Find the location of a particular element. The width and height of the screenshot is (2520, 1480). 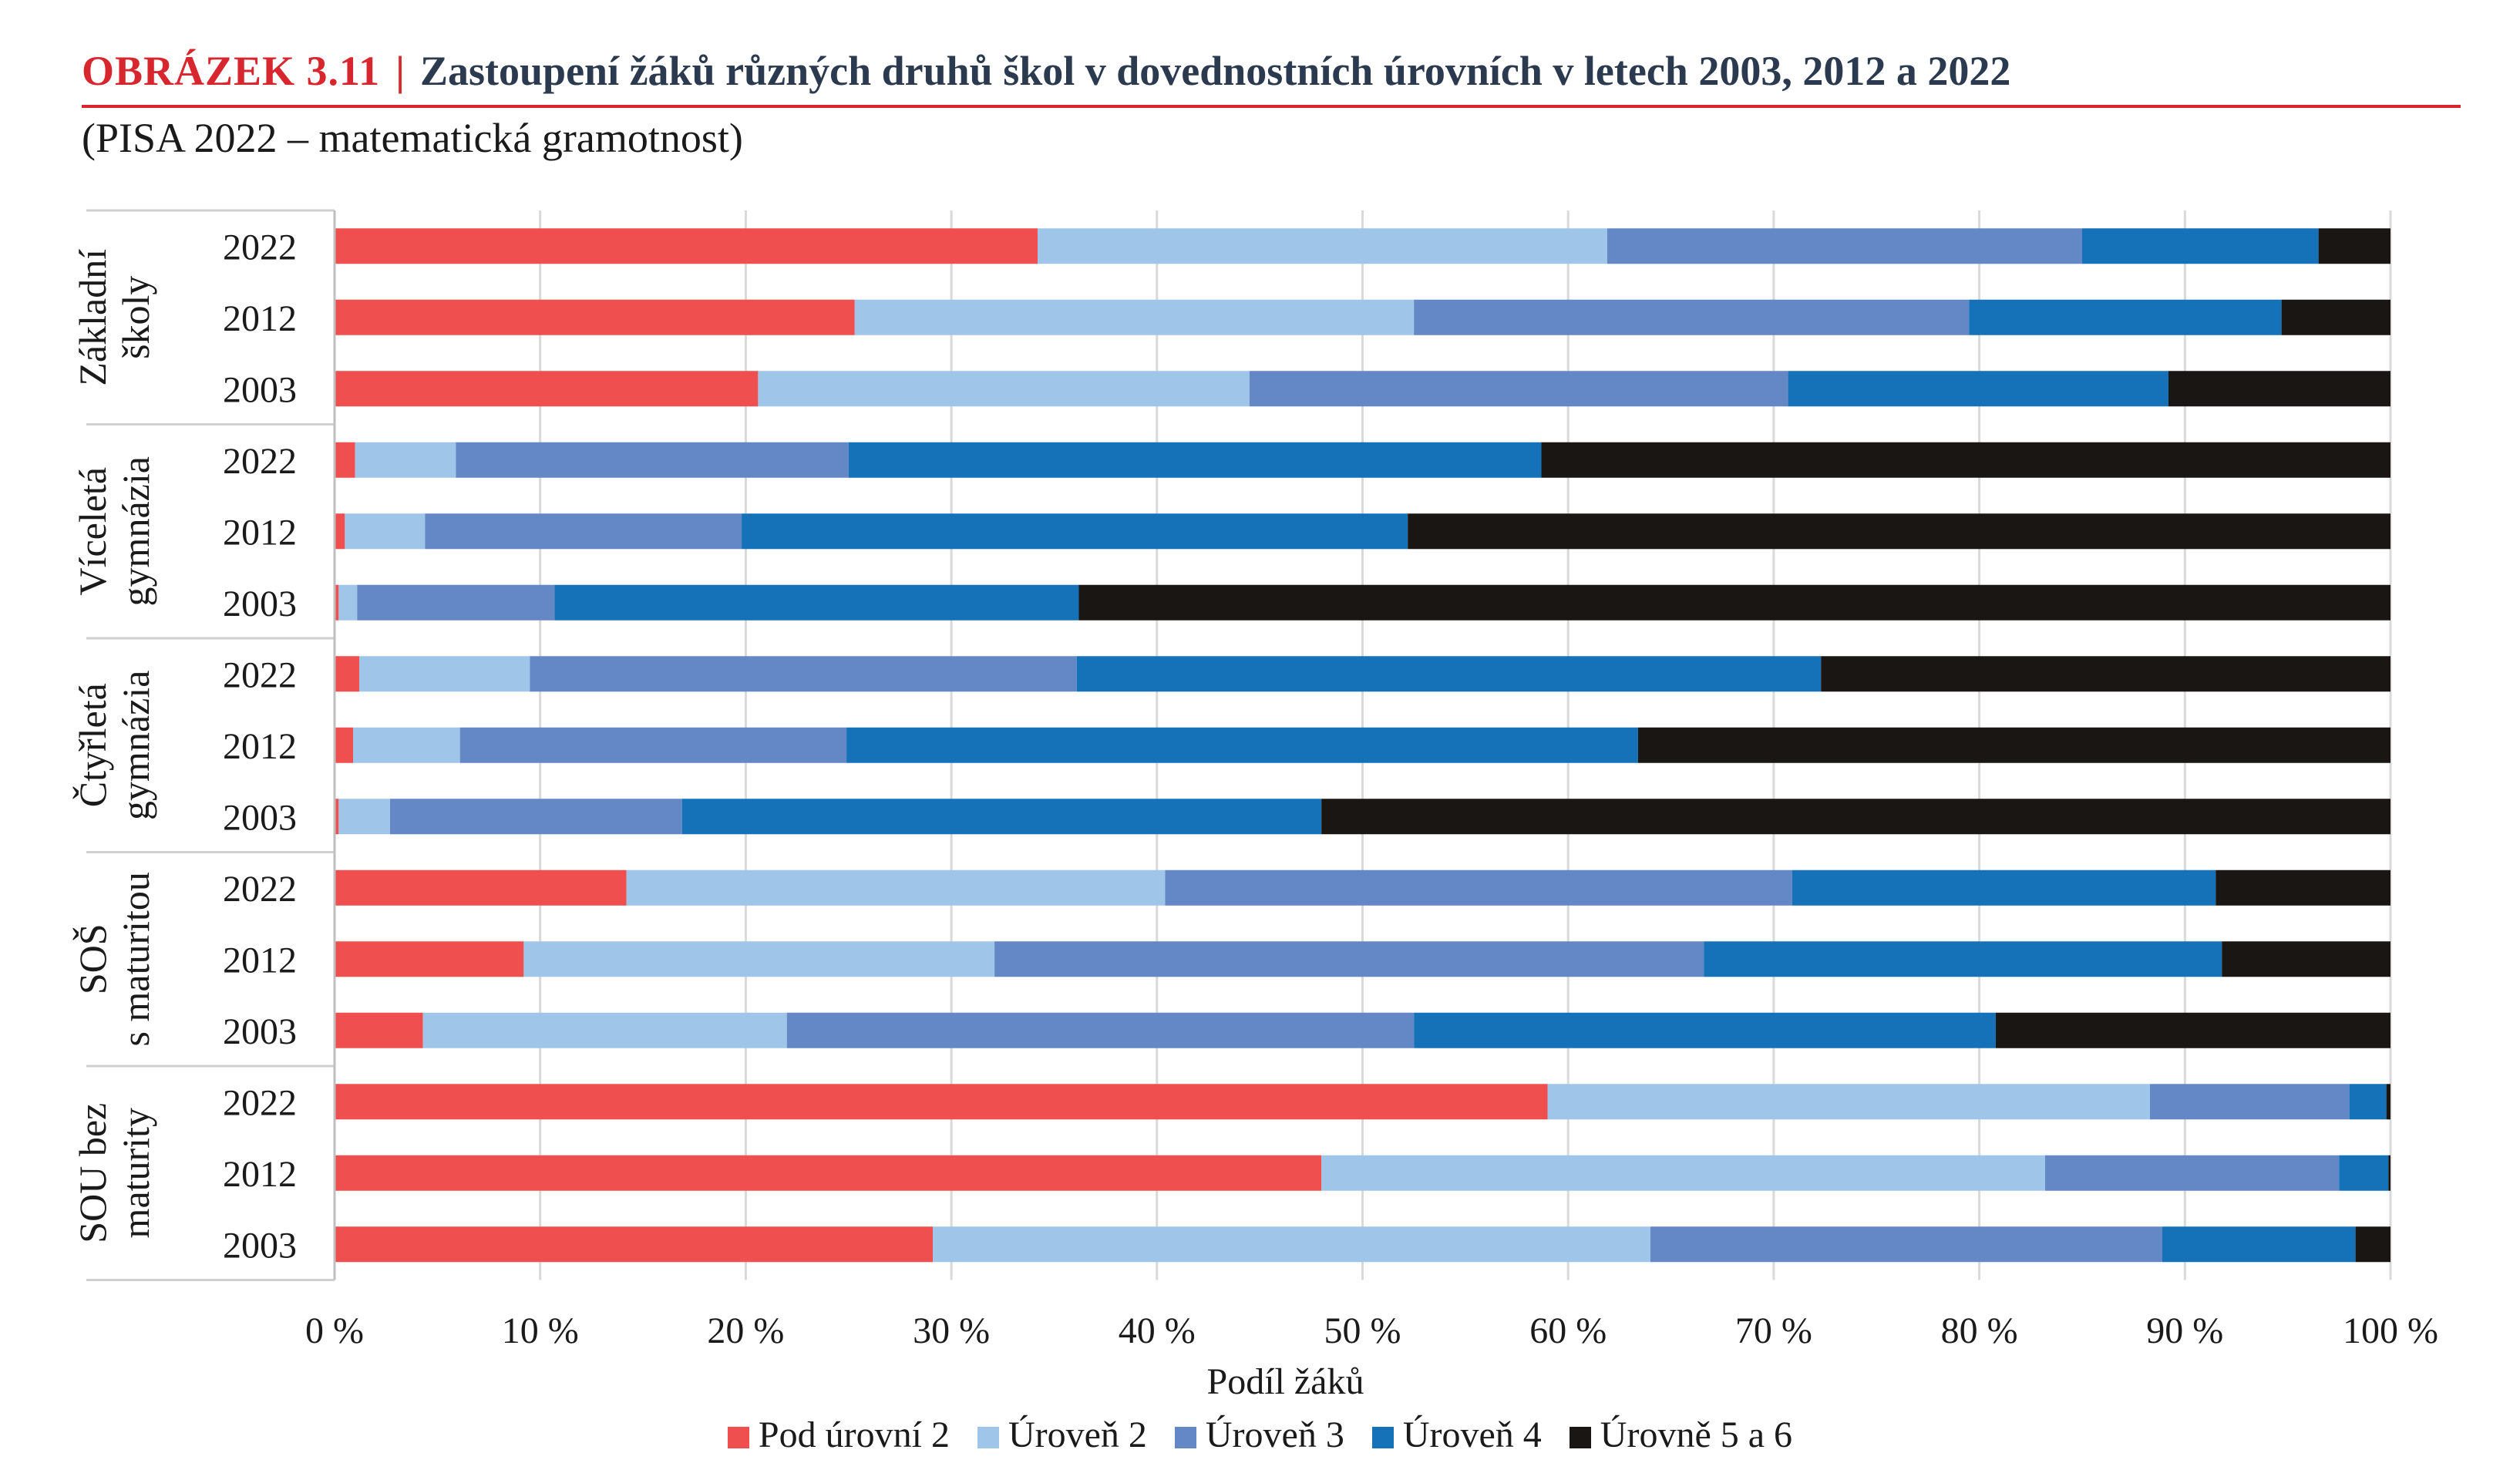

x-tick-label: 90 % is located at coordinates (2184, 1331).